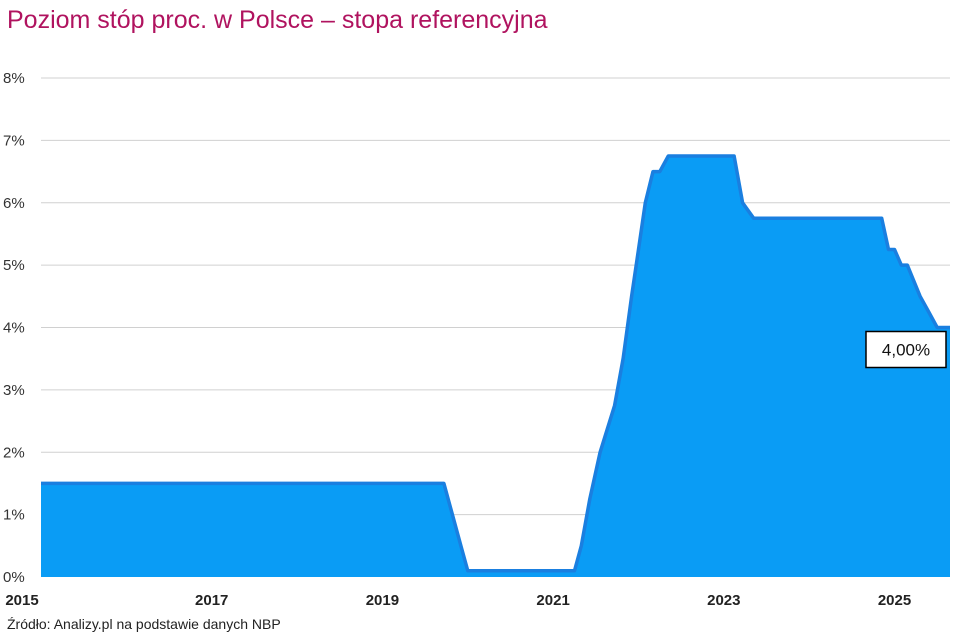 This screenshot has height=639, width=961. I want to click on value-annotation: 4,00%, so click(906, 349).